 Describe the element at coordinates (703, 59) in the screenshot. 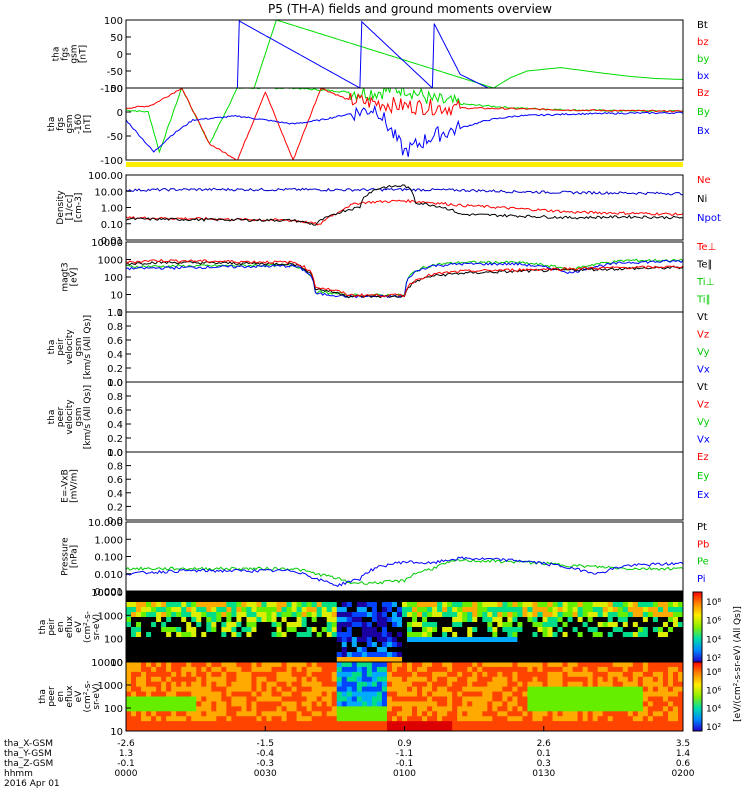

I see `legend-entry: by` at that location.